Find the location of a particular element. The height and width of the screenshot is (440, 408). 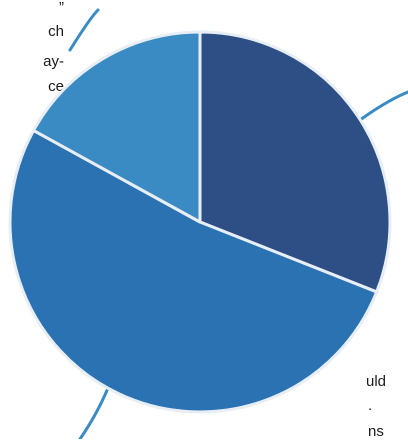

text-fragment: . is located at coordinates (370, 405).